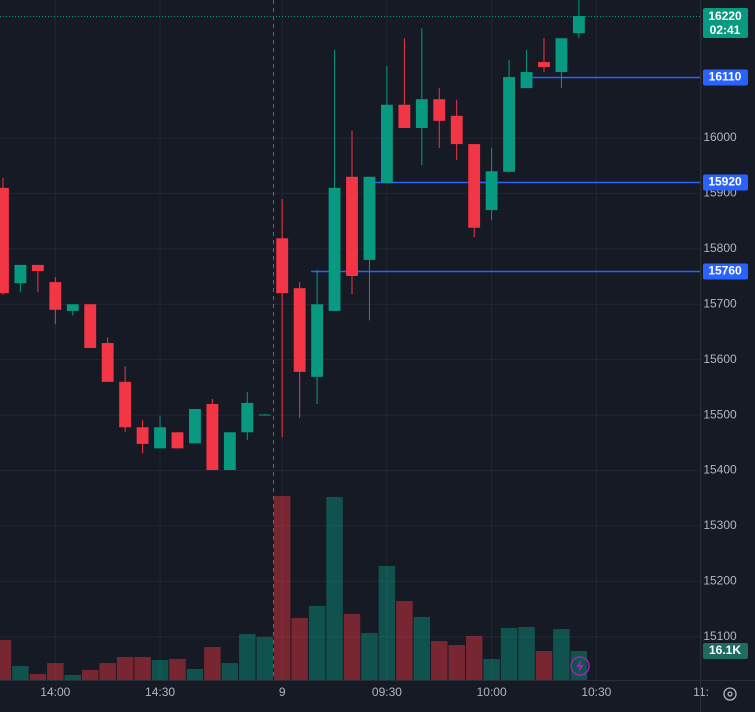 The height and width of the screenshot is (712, 755). I want to click on last-price-label: 16220, so click(725, 16).